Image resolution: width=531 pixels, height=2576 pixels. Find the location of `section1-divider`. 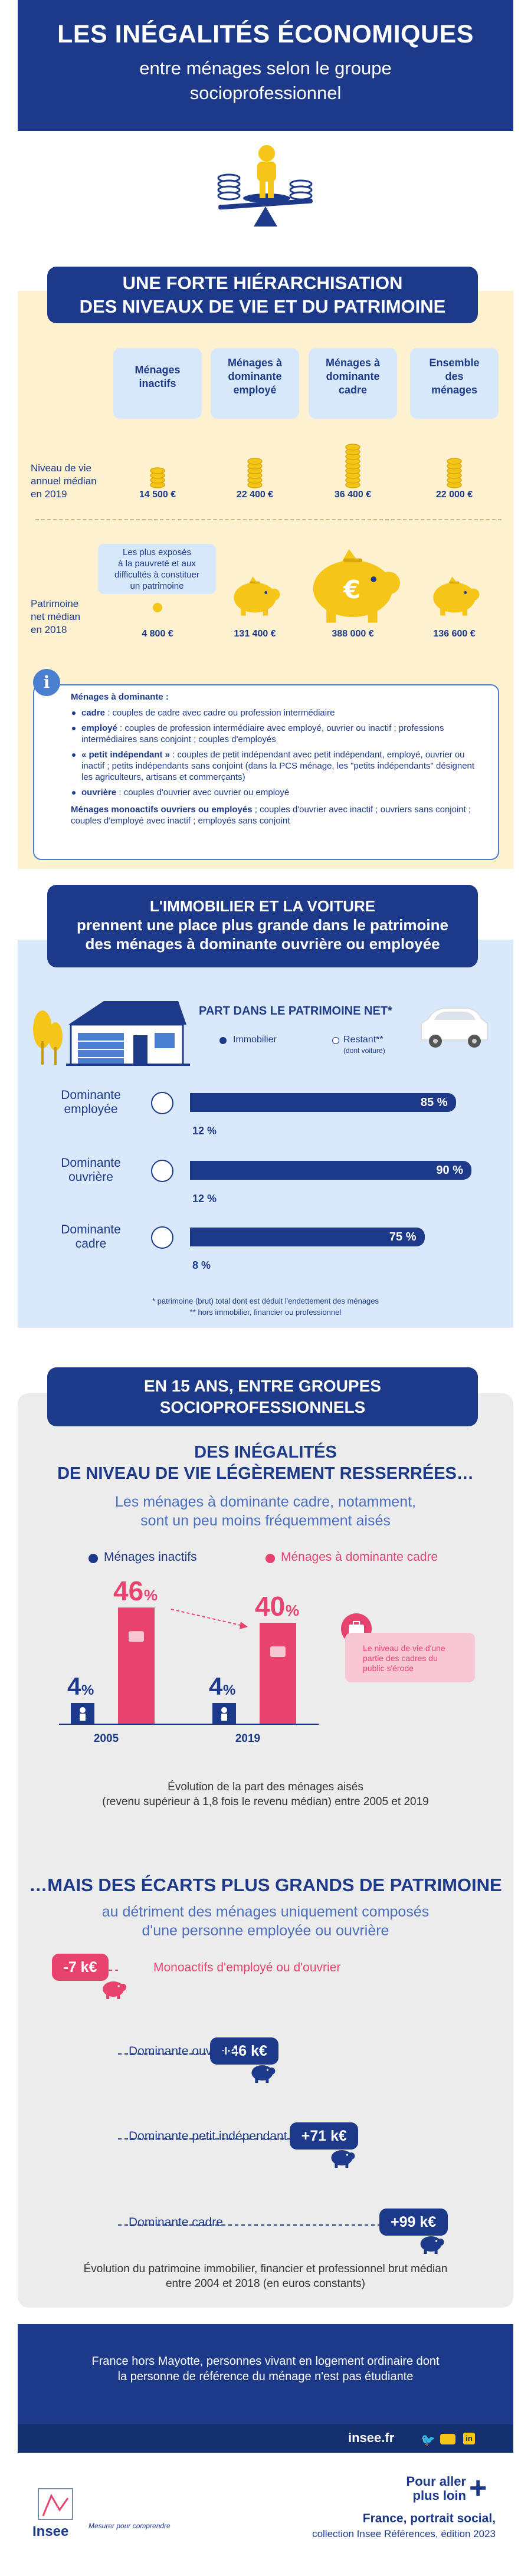

section1-divider is located at coordinates (268, 519).